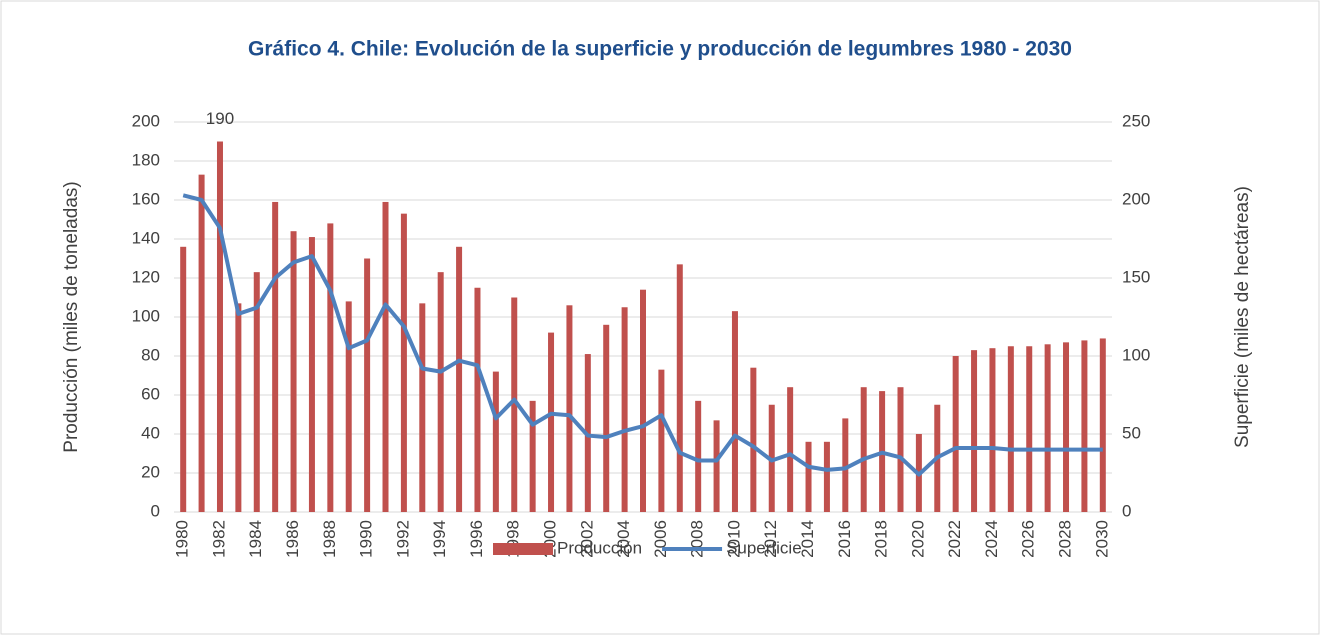  Describe the element at coordinates (1242, 317) in the screenshot. I see `y2-axis-title: Superficie (miles de hectáreas)` at that location.